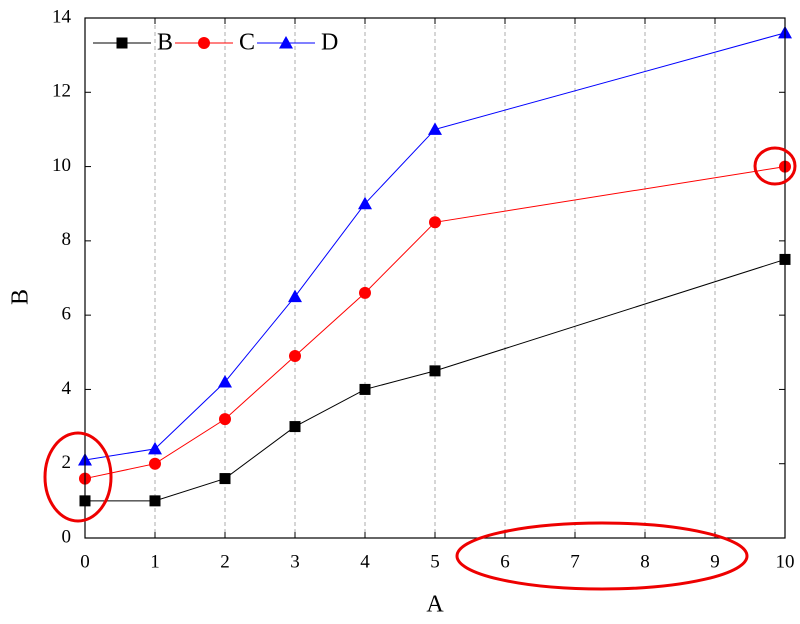  What do you see at coordinates (365, 561) in the screenshot?
I see `x-tick-label: 4` at bounding box center [365, 561].